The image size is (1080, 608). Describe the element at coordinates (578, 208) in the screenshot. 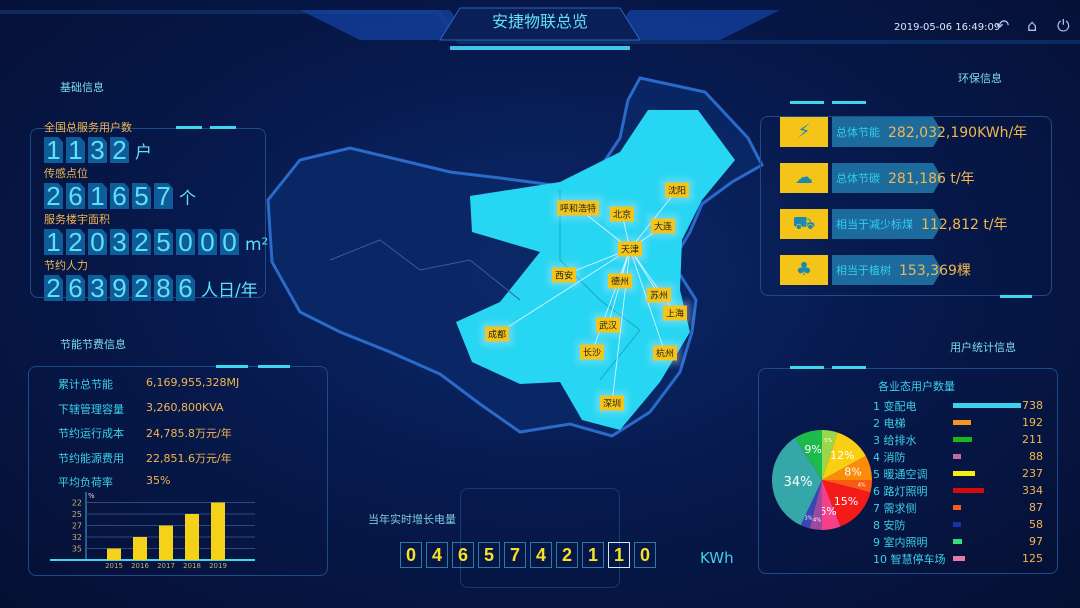

I see `city-marker: 呼和浩特` at that location.